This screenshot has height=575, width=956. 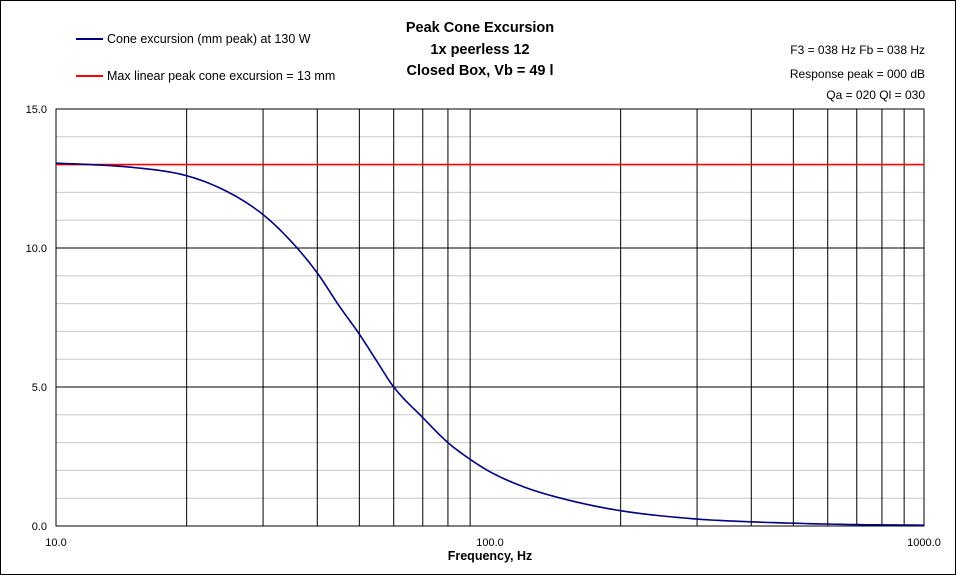 I want to click on y-tick-label: 10.0, so click(x=36, y=249).